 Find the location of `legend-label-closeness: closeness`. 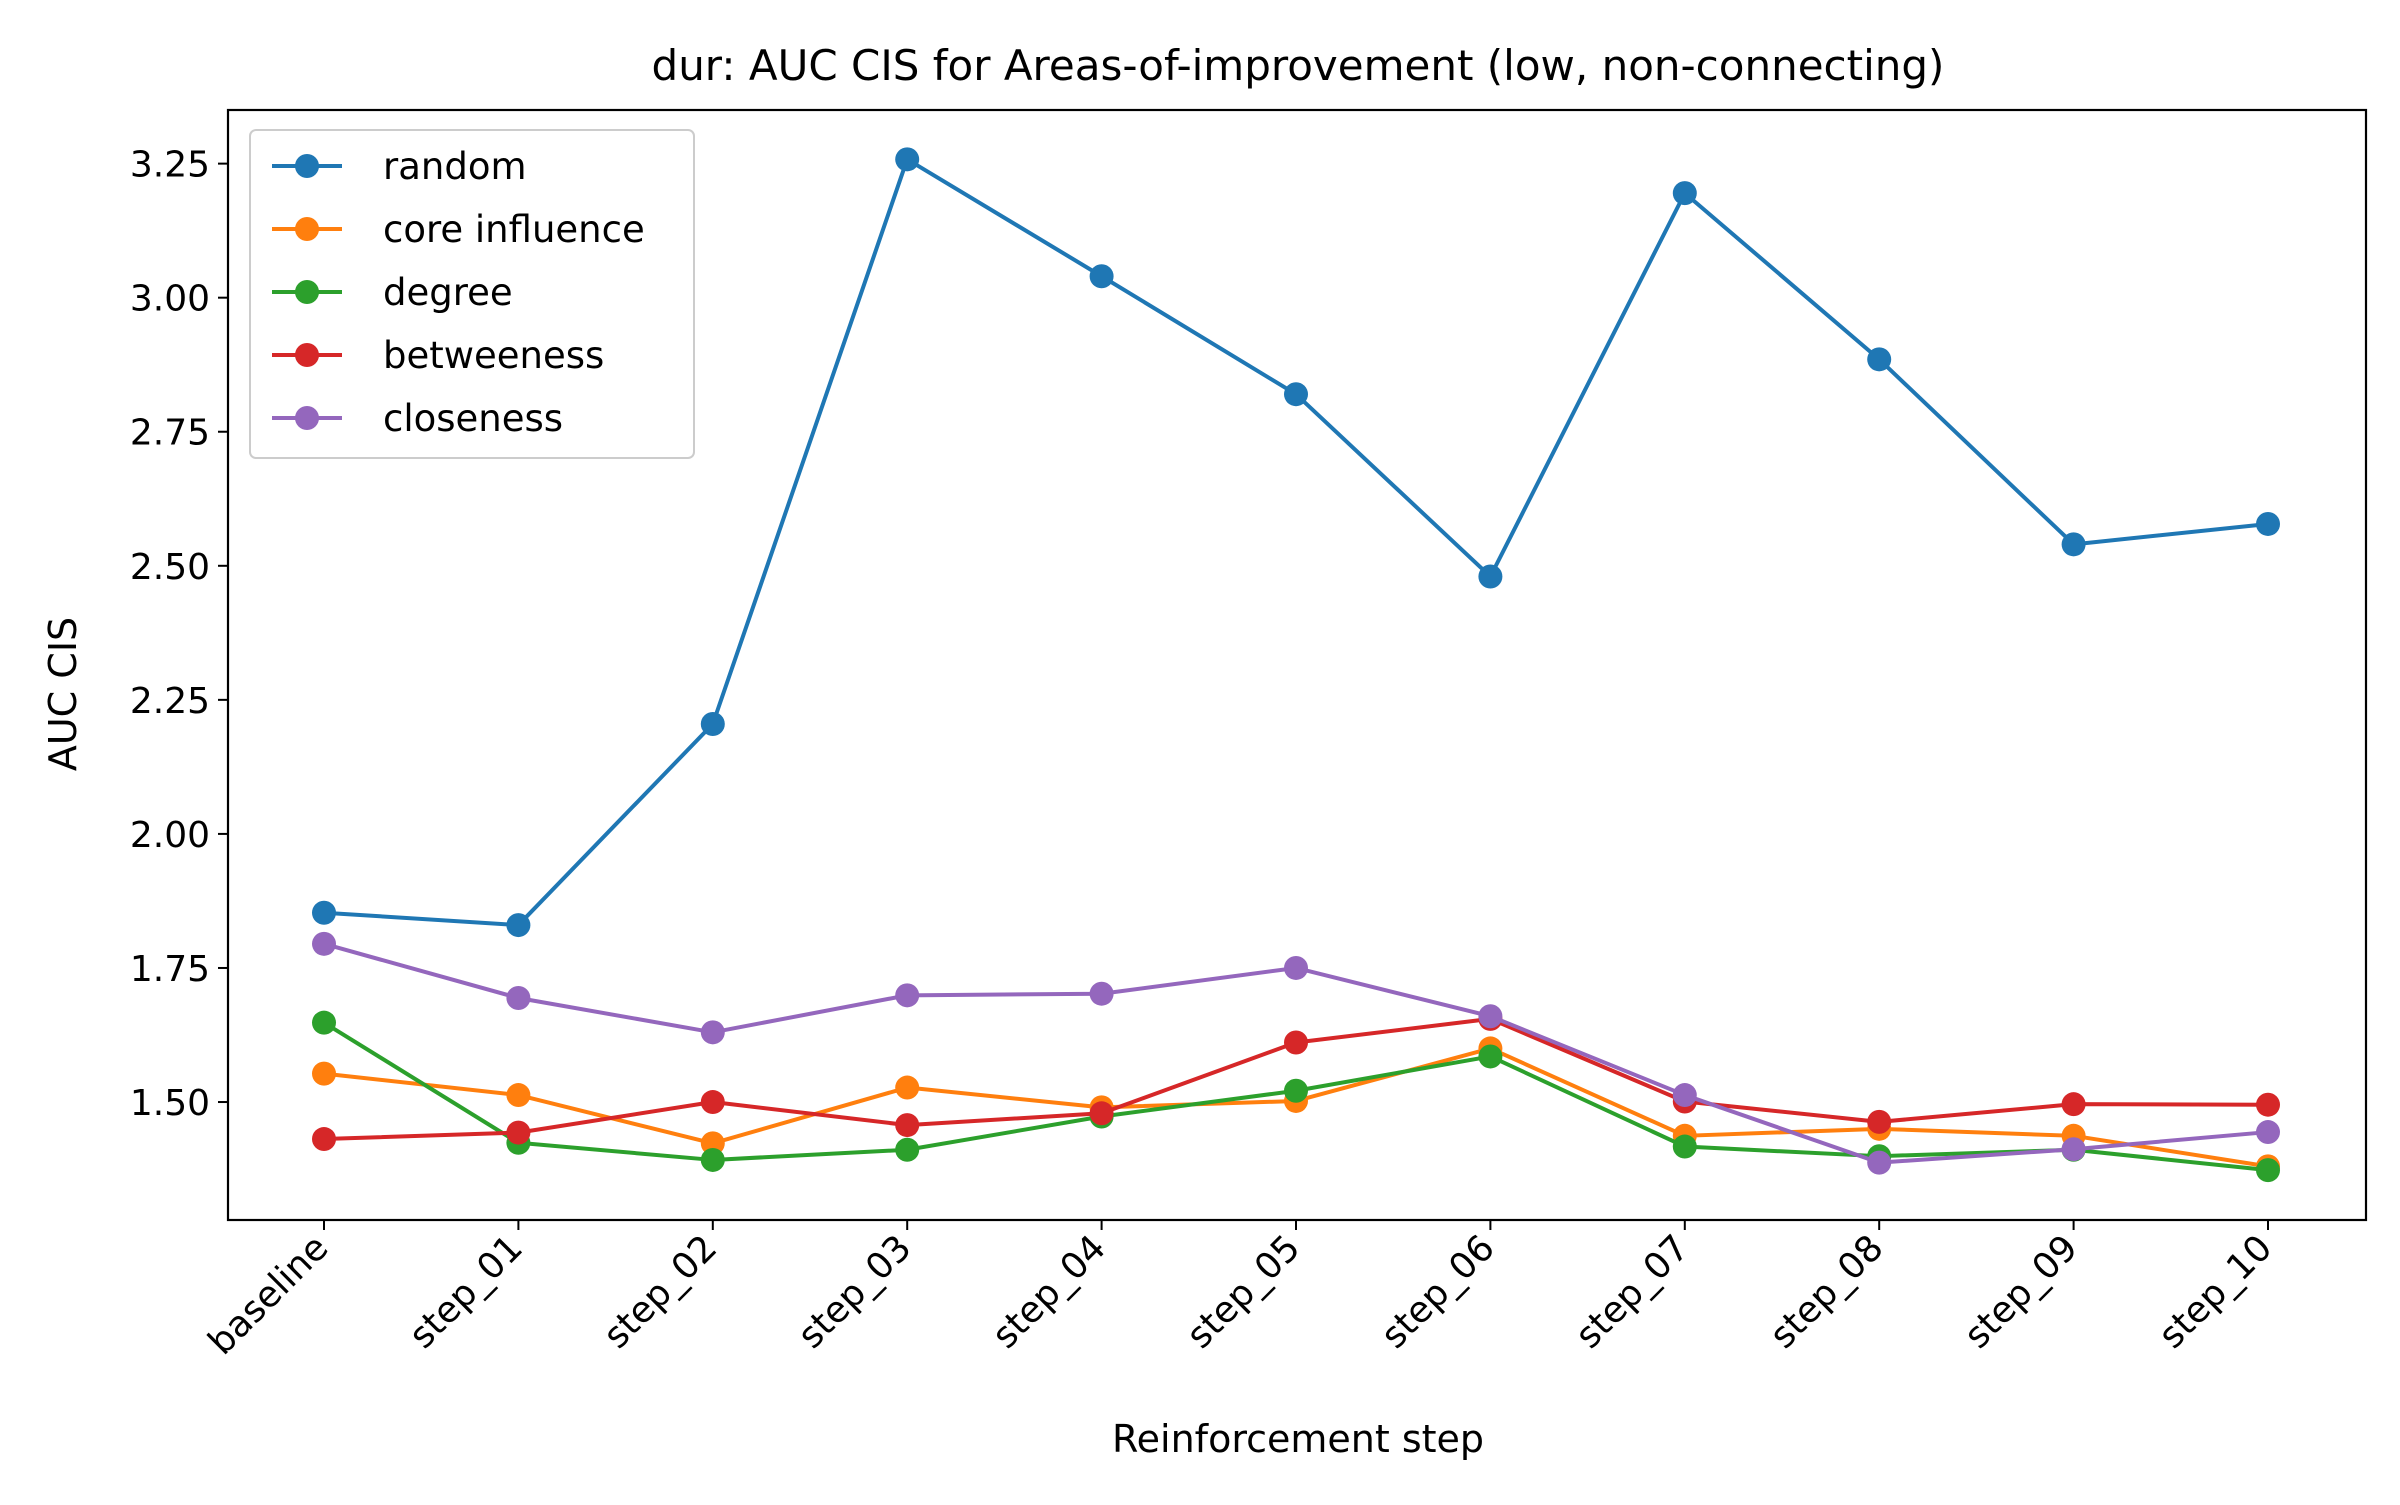

legend-label-closeness: closeness is located at coordinates (473, 418).